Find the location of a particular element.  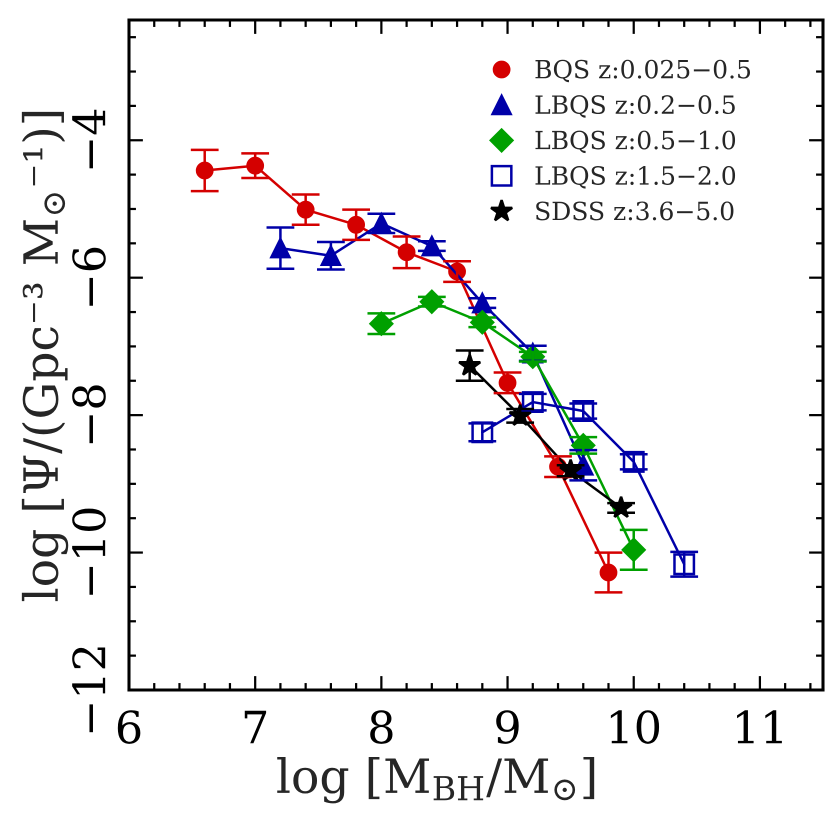

x-tick-label: 7 is located at coordinates (255, 727).